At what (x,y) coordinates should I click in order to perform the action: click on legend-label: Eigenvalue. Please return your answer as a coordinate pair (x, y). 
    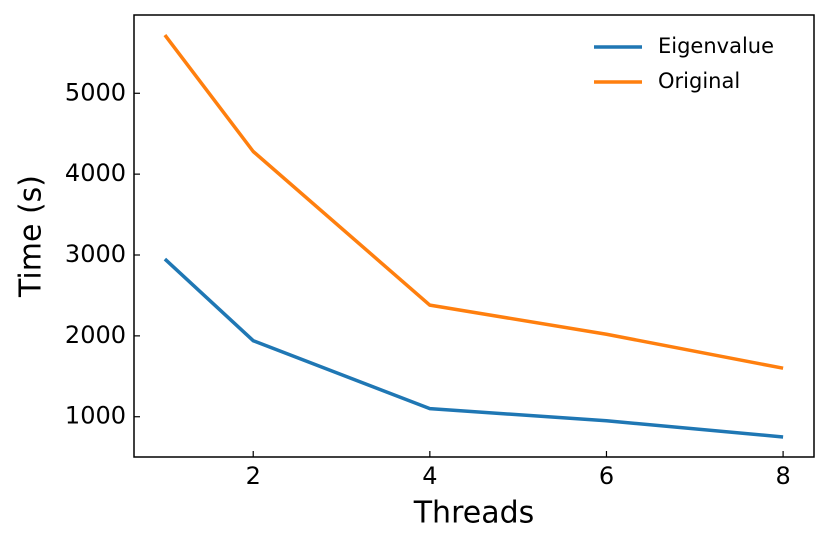
    Looking at the image, I should click on (716, 46).